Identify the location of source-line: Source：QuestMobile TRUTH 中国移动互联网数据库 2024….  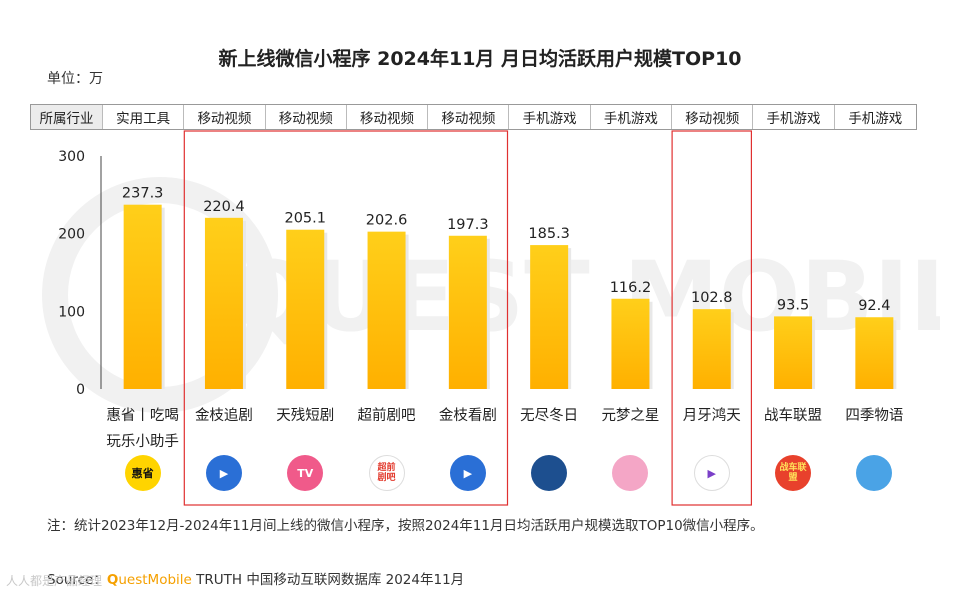
(255, 578).